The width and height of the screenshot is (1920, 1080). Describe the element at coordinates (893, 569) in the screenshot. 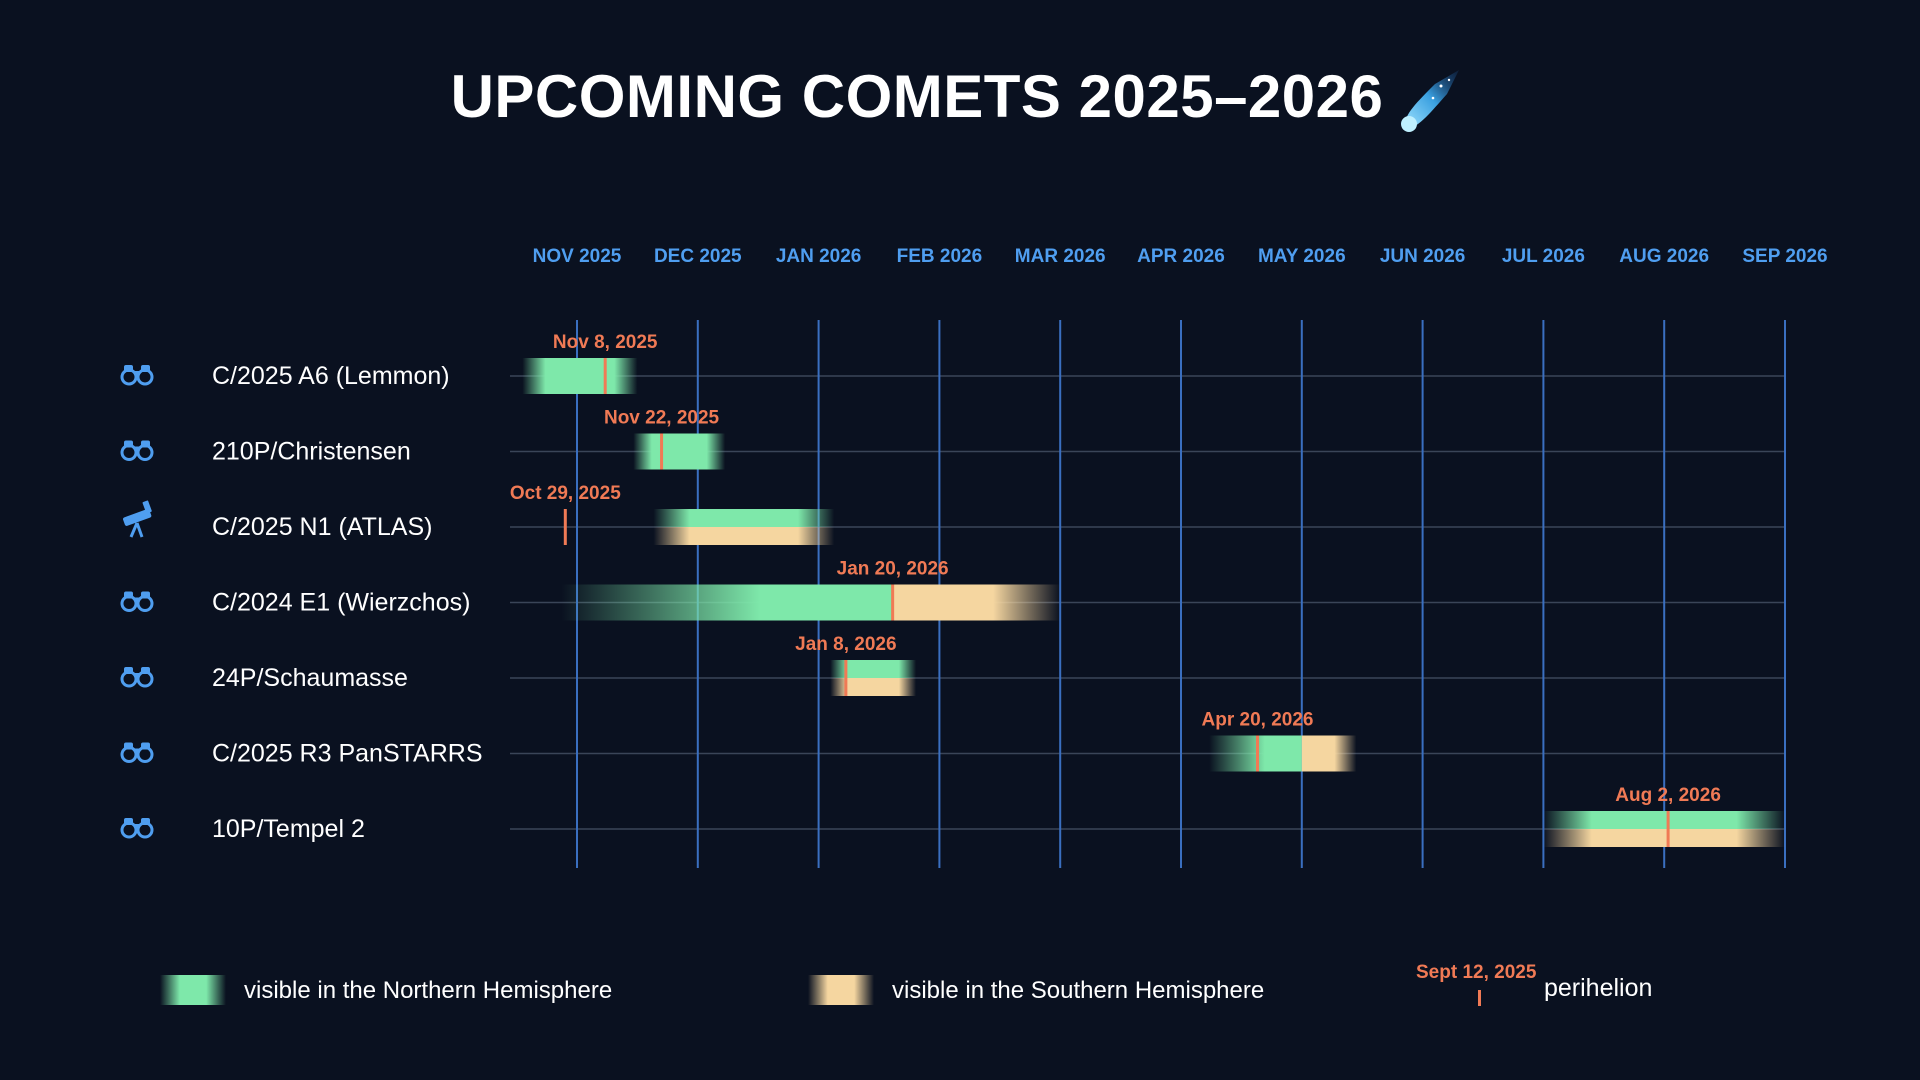

I see `perihelion-label: Jan 20, 2026` at that location.